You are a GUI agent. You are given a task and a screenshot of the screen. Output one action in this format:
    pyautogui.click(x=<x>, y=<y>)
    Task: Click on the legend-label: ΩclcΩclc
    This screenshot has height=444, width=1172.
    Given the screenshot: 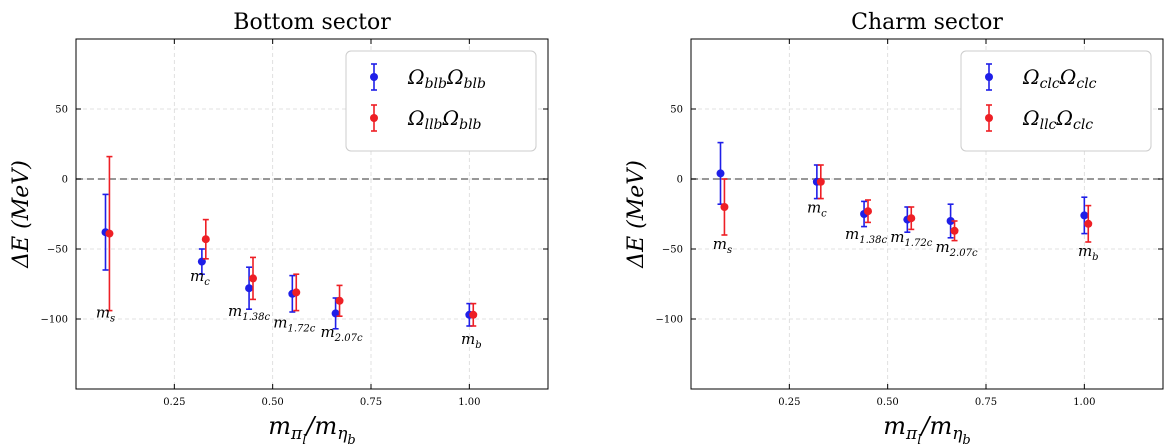 What is the action you would take?
    pyautogui.click(x=1059, y=78)
    